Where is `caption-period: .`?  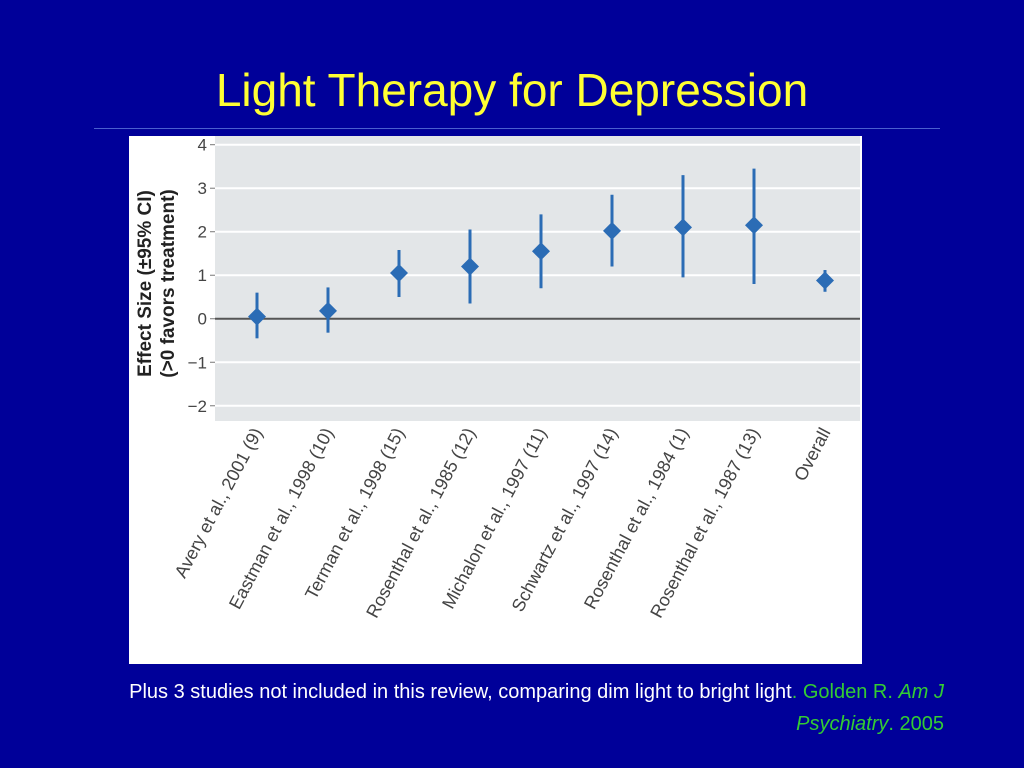 caption-period: . is located at coordinates (794, 692).